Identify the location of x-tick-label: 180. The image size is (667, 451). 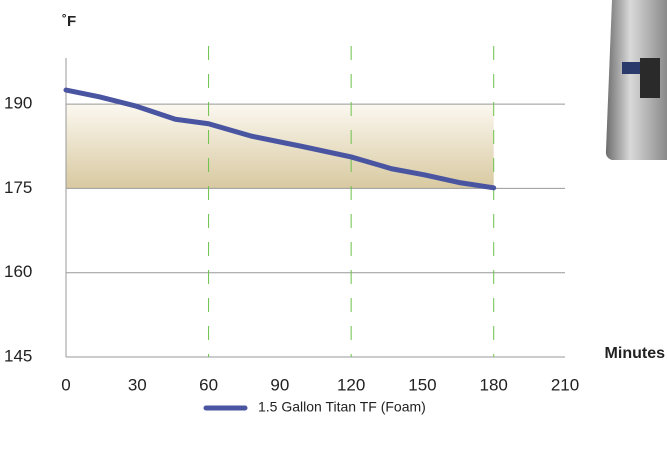
(494, 384).